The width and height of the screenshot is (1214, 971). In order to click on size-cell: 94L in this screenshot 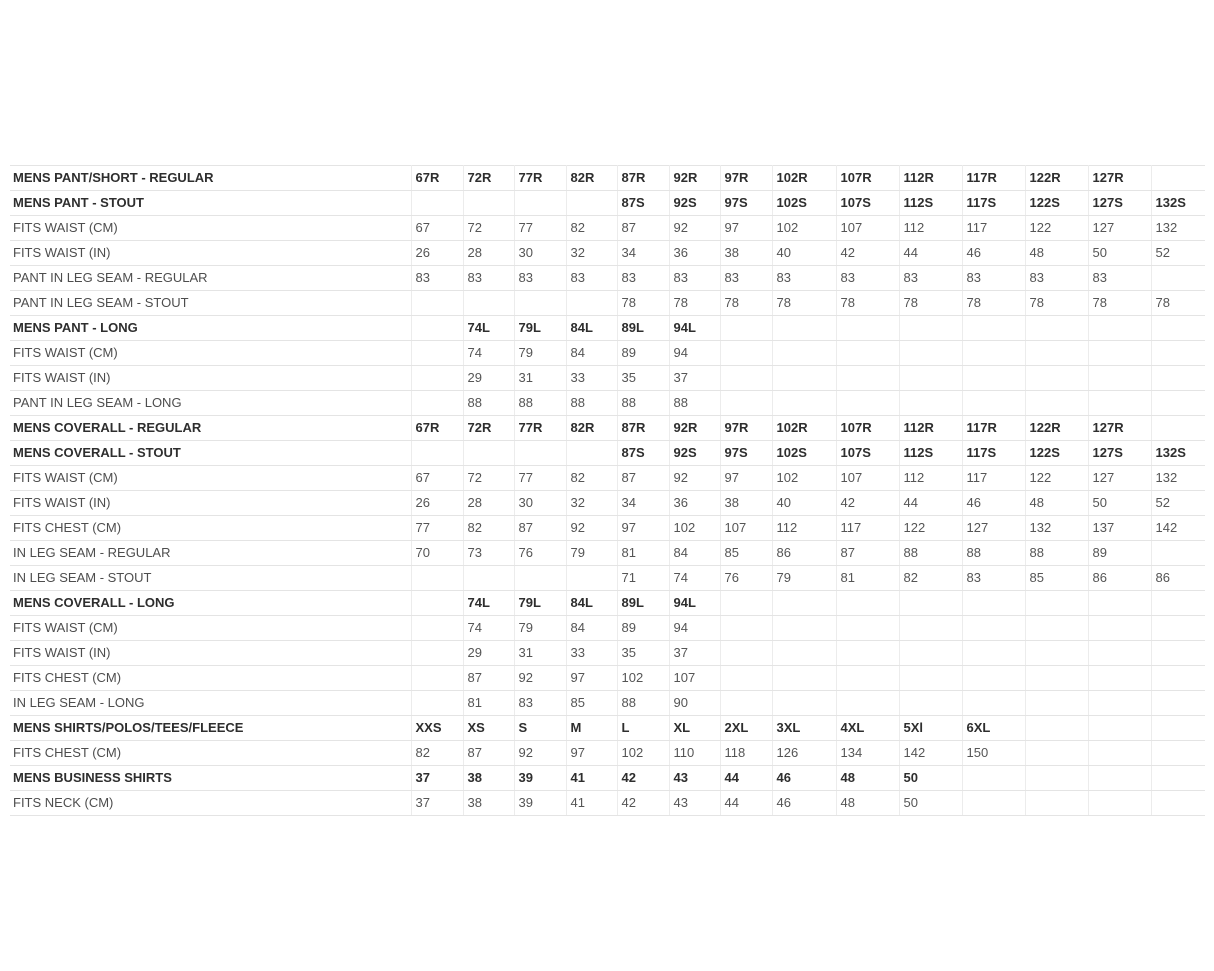, I will do `click(694, 328)`.